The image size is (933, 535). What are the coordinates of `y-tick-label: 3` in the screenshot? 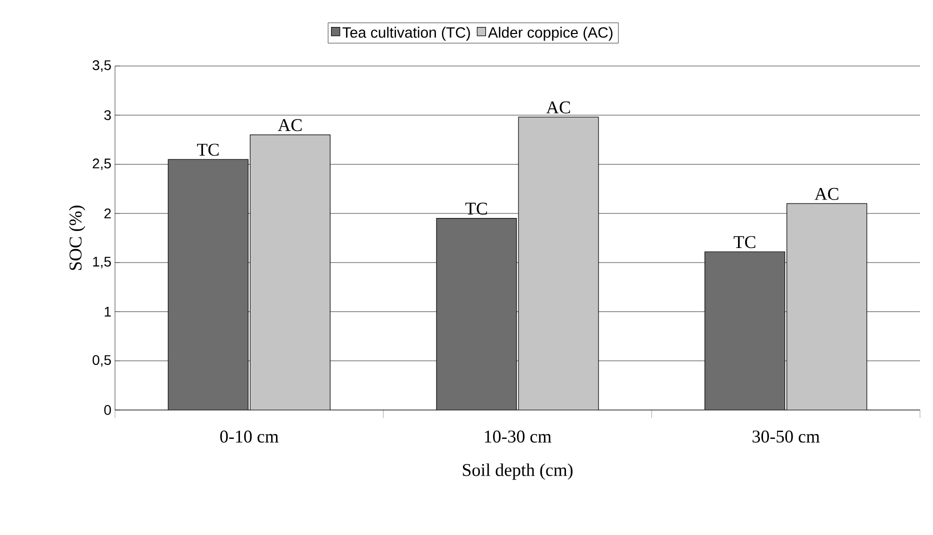 It's located at (107, 115).